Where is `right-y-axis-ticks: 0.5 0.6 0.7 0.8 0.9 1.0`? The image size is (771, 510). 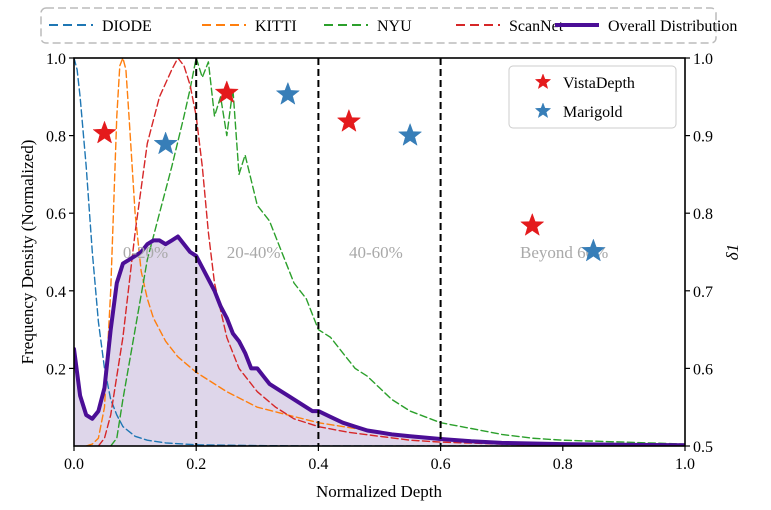 right-y-axis-ticks: 0.5 0.6 0.7 0.8 0.9 1.0 is located at coordinates (699, 253).